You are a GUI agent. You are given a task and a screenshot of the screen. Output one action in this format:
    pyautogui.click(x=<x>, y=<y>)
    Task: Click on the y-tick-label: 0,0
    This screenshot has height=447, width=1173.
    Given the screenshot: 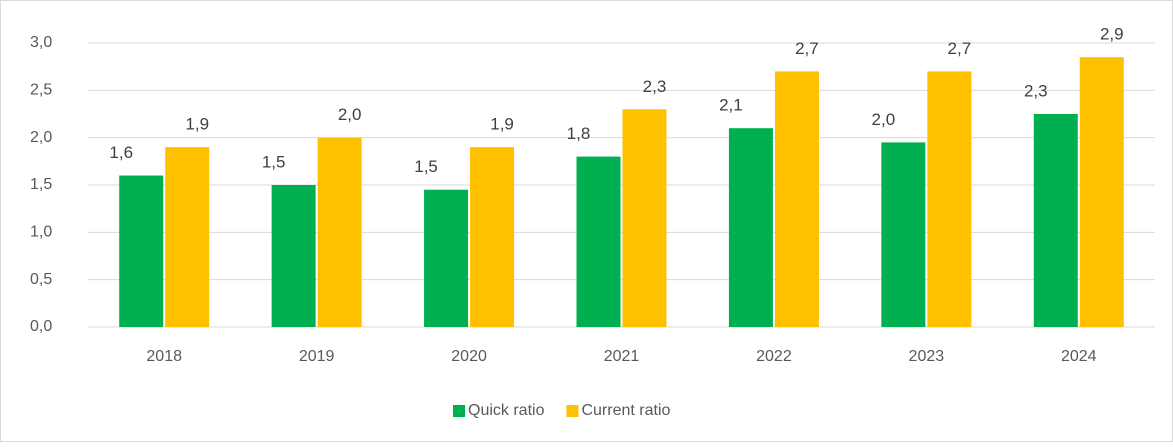 What is the action you would take?
    pyautogui.click(x=41, y=326)
    